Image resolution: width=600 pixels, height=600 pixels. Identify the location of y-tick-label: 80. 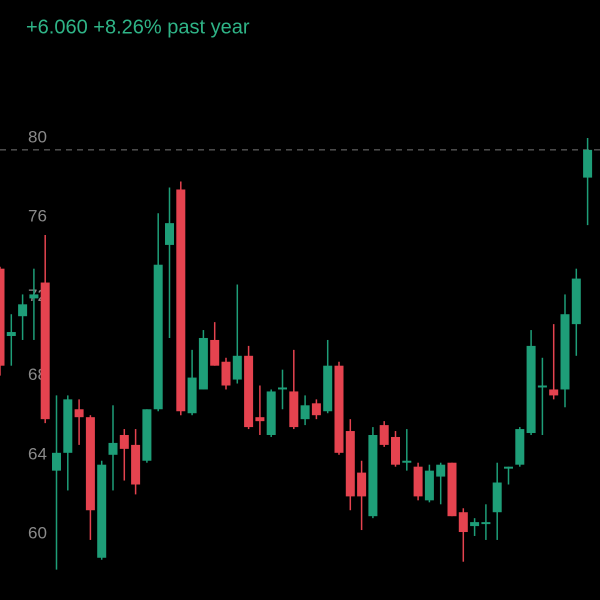
(37, 136).